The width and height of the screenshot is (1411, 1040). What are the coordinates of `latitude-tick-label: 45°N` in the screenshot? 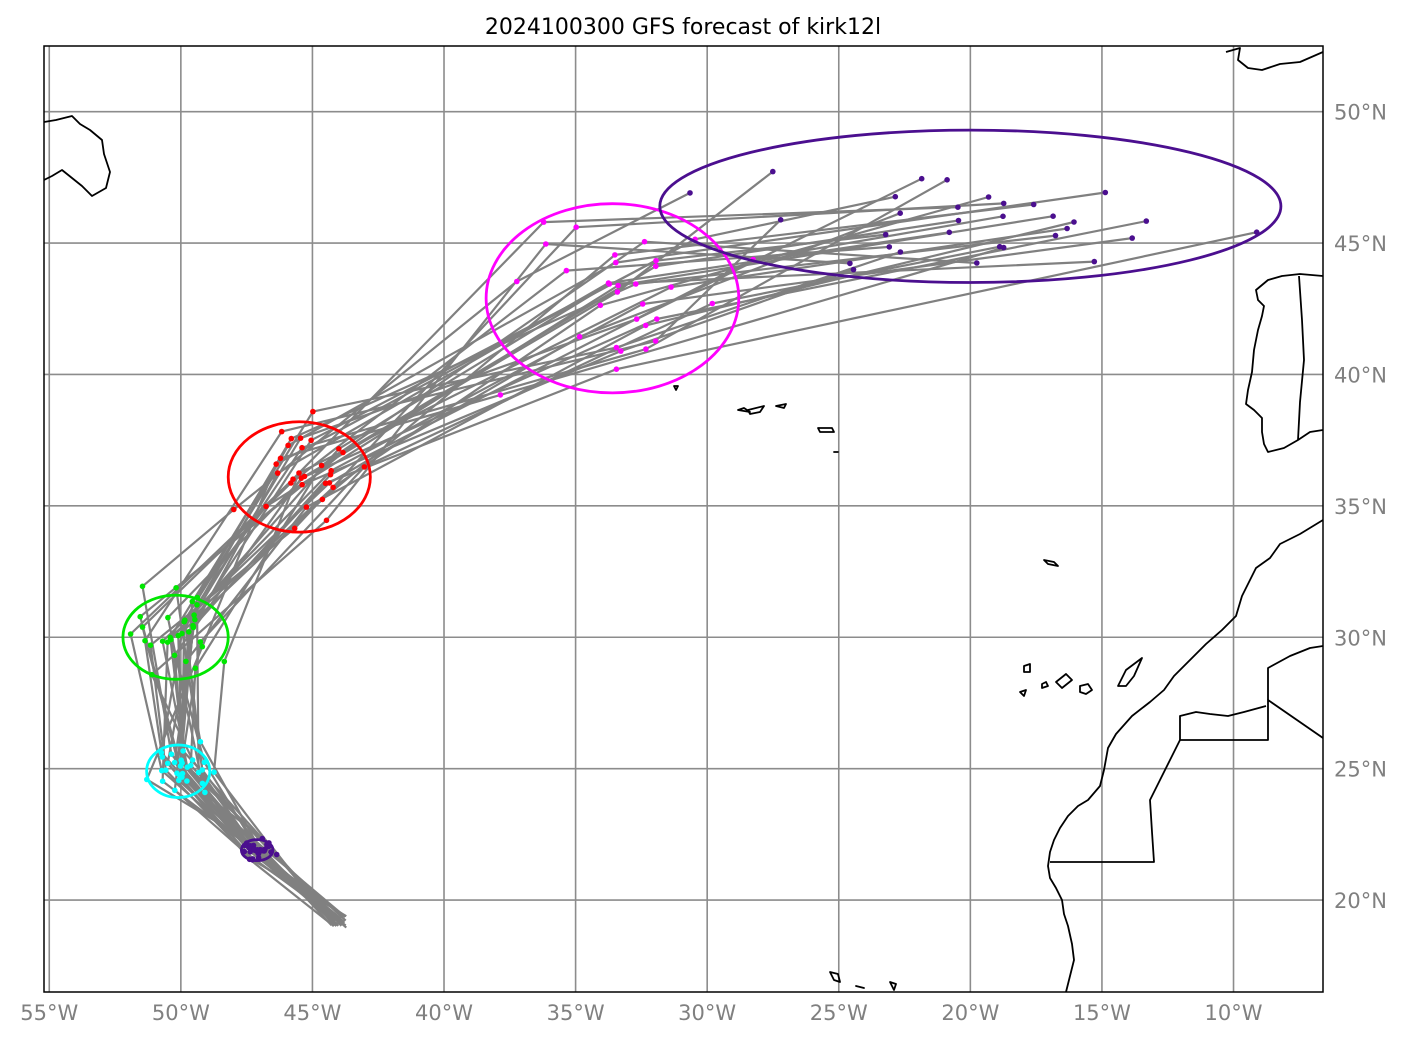 It's located at (1360, 244).